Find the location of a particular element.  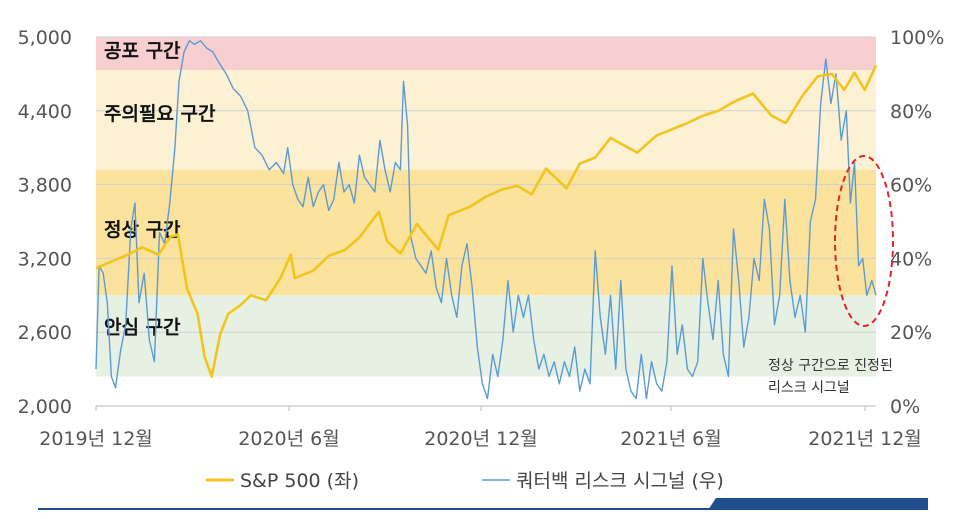

zone-label: 안심 구간 is located at coordinates (142, 327).